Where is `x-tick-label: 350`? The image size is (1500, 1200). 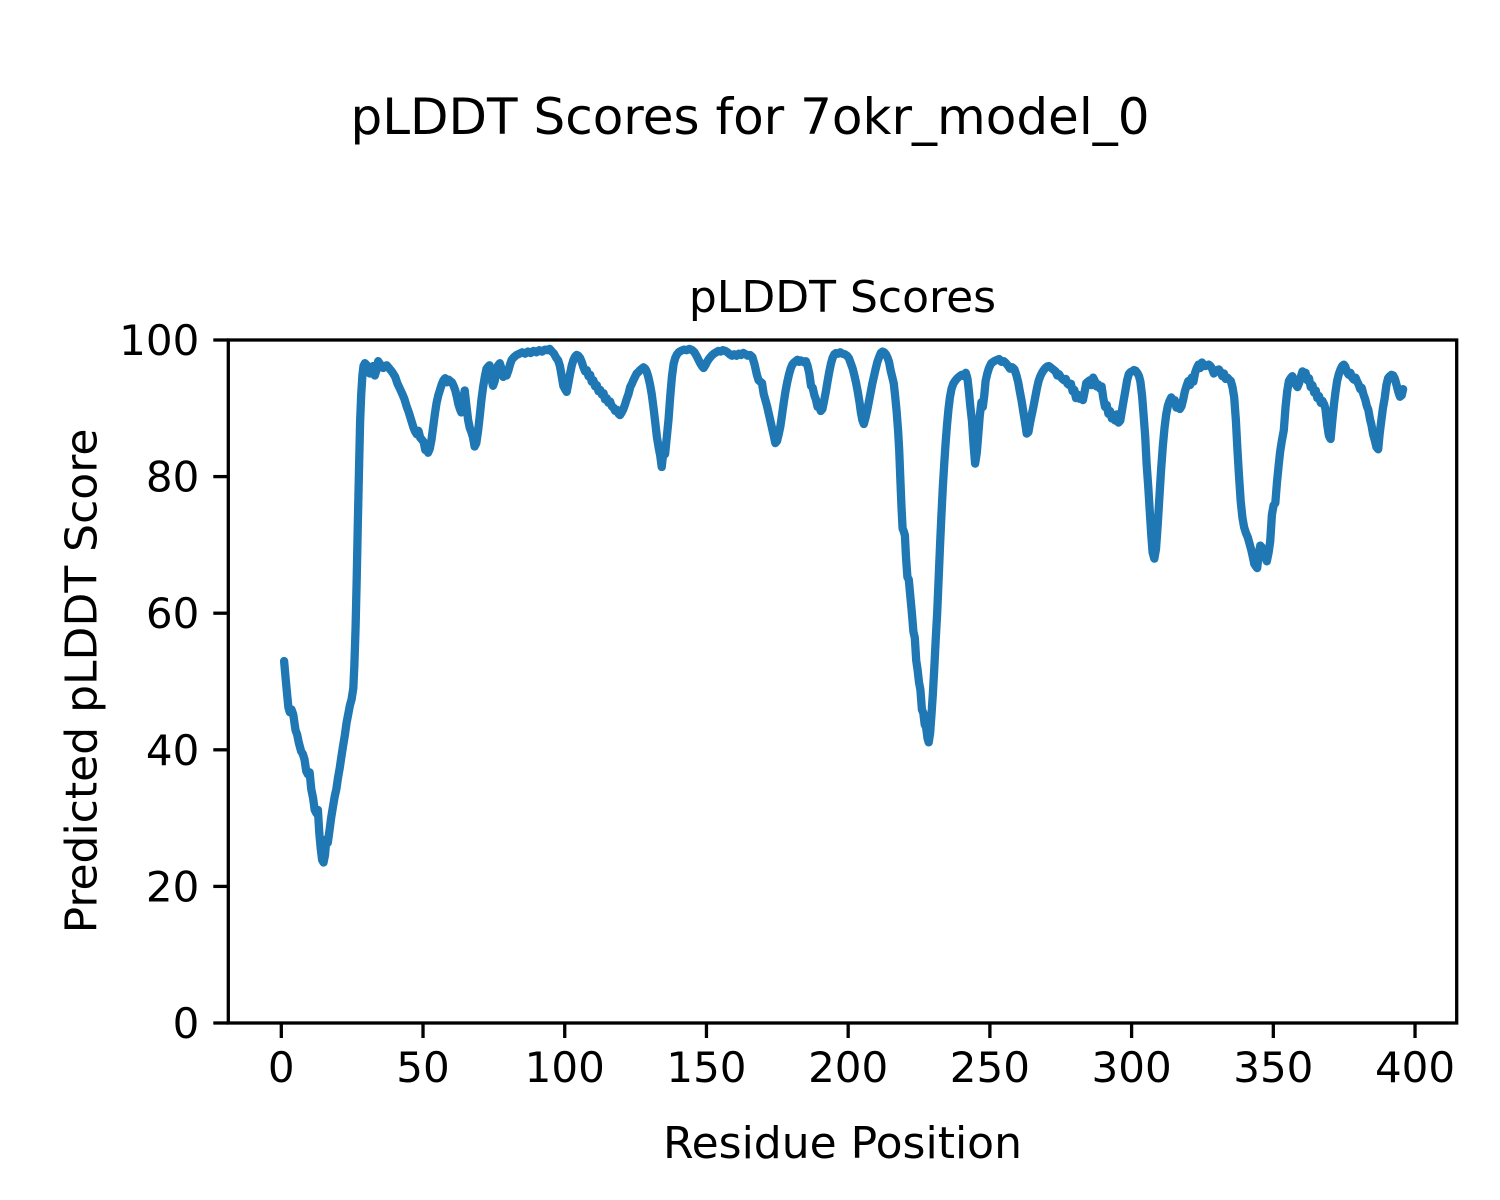
x-tick-label: 350 is located at coordinates (1273, 1067).